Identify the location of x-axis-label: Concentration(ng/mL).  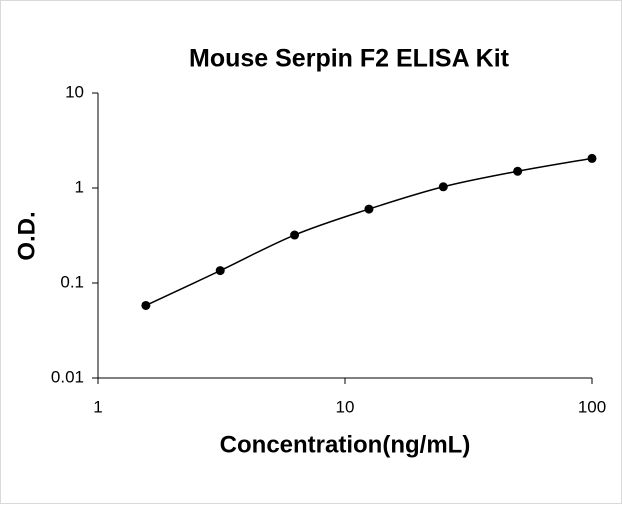
(345, 444).